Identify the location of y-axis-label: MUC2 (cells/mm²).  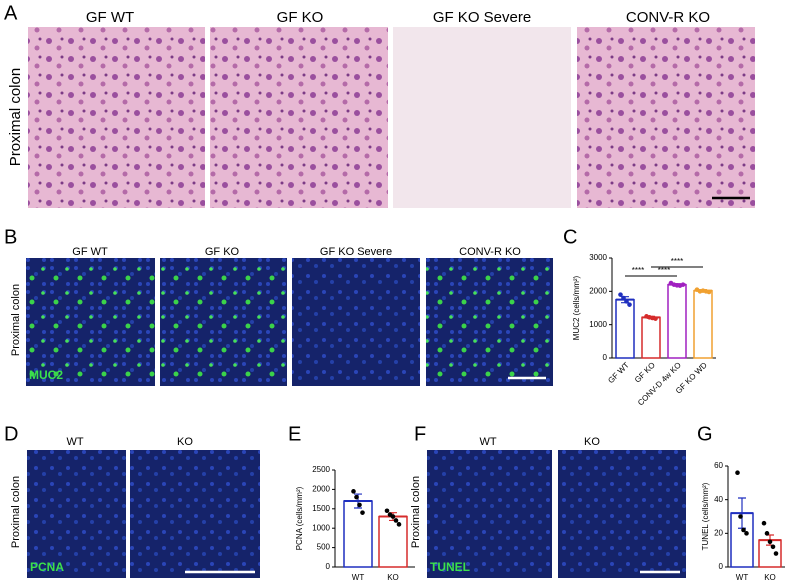
(576, 307).